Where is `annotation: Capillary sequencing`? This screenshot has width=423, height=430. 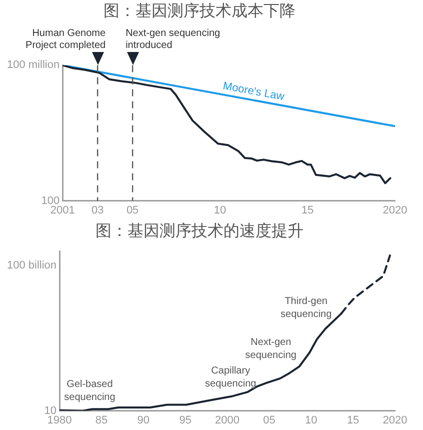 annotation: Capillary sequencing is located at coordinates (230, 378).